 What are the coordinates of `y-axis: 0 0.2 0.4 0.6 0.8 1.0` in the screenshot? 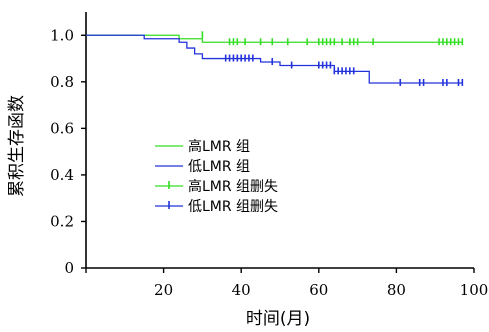 It's located at (68, 144).